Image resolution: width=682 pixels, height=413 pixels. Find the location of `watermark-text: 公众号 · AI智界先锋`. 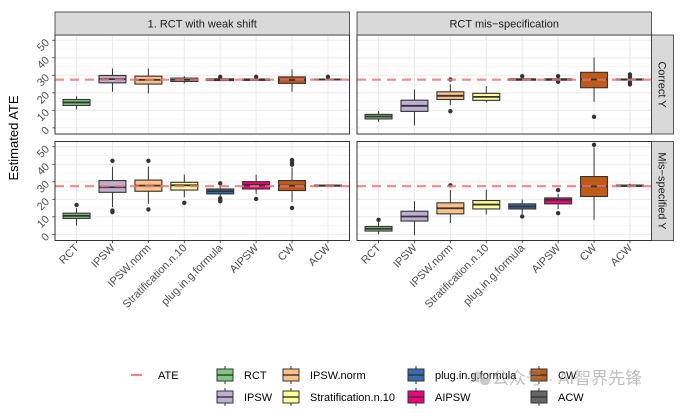

watermark-text: 公众号 · AI智界先锋 is located at coordinates (567, 378).